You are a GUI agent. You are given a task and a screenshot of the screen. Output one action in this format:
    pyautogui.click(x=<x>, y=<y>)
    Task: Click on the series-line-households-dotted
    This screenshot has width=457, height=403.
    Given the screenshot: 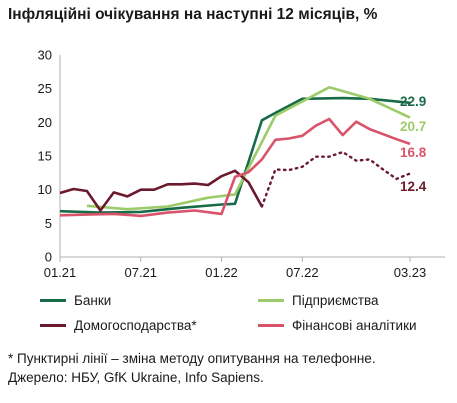 What is the action you would take?
    pyautogui.click(x=336, y=179)
    